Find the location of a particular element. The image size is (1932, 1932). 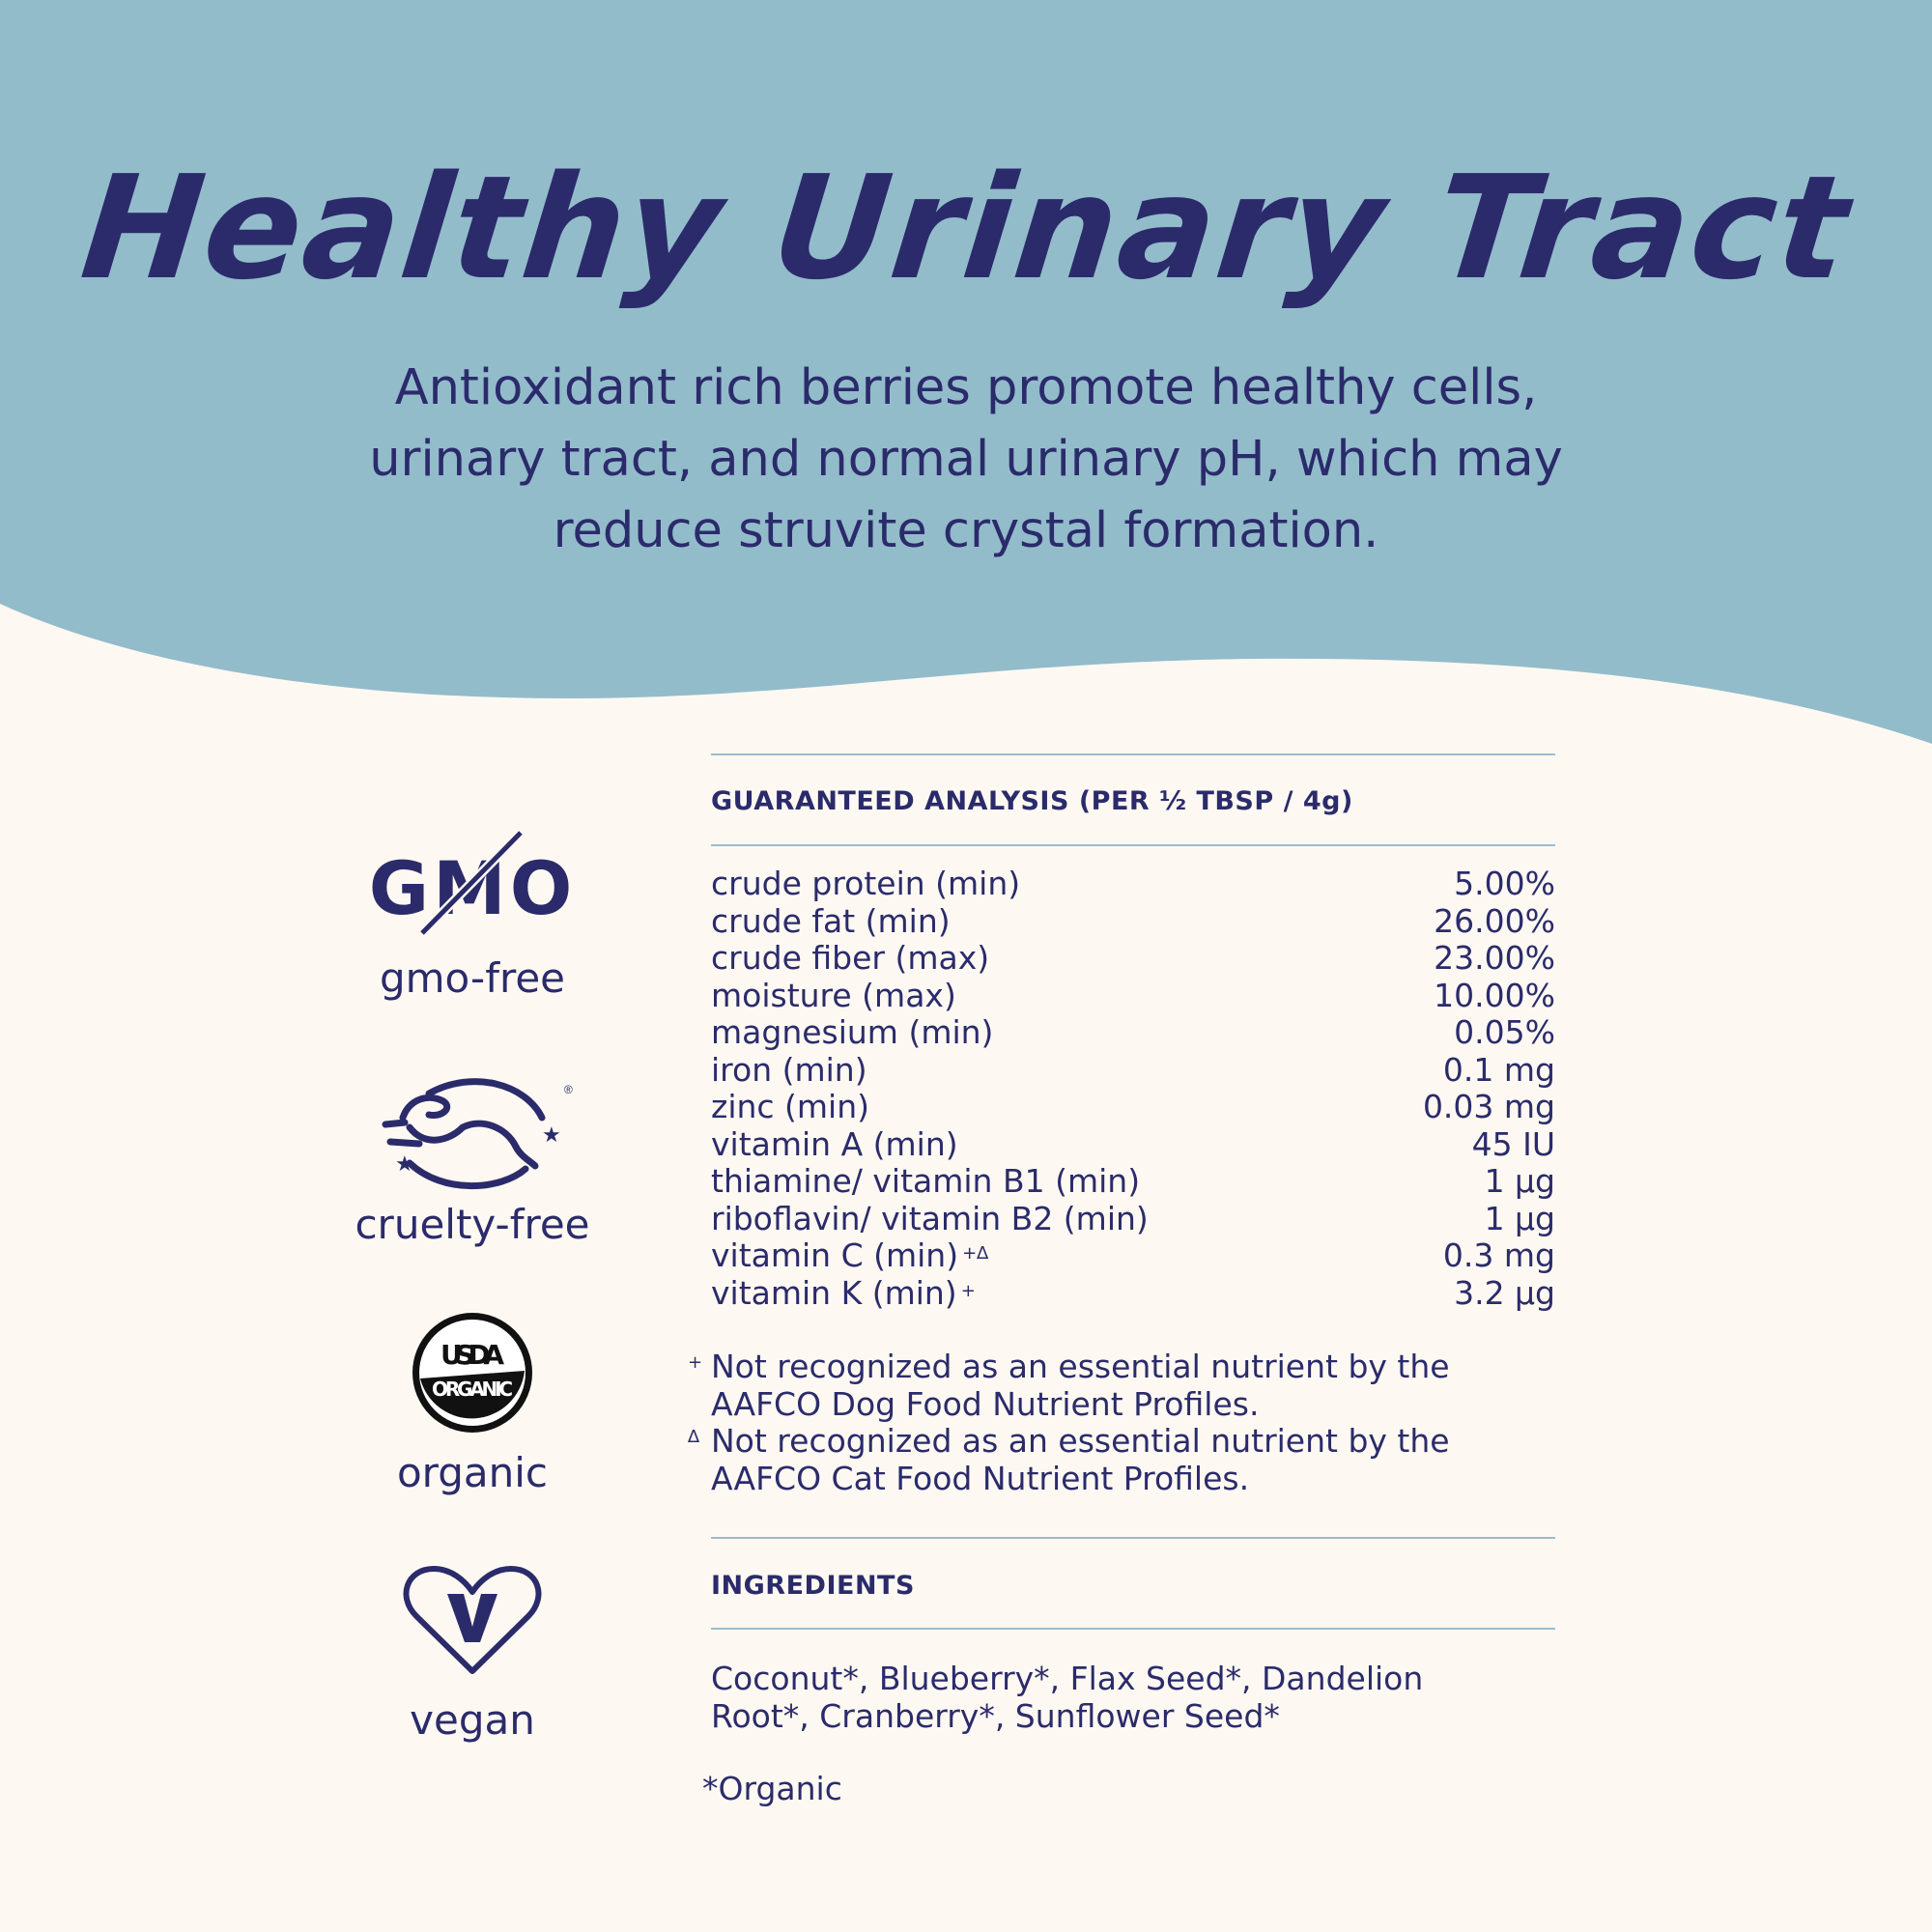

analysis-row: moisture (max) 10.00% is located at coordinates (1133, 995).